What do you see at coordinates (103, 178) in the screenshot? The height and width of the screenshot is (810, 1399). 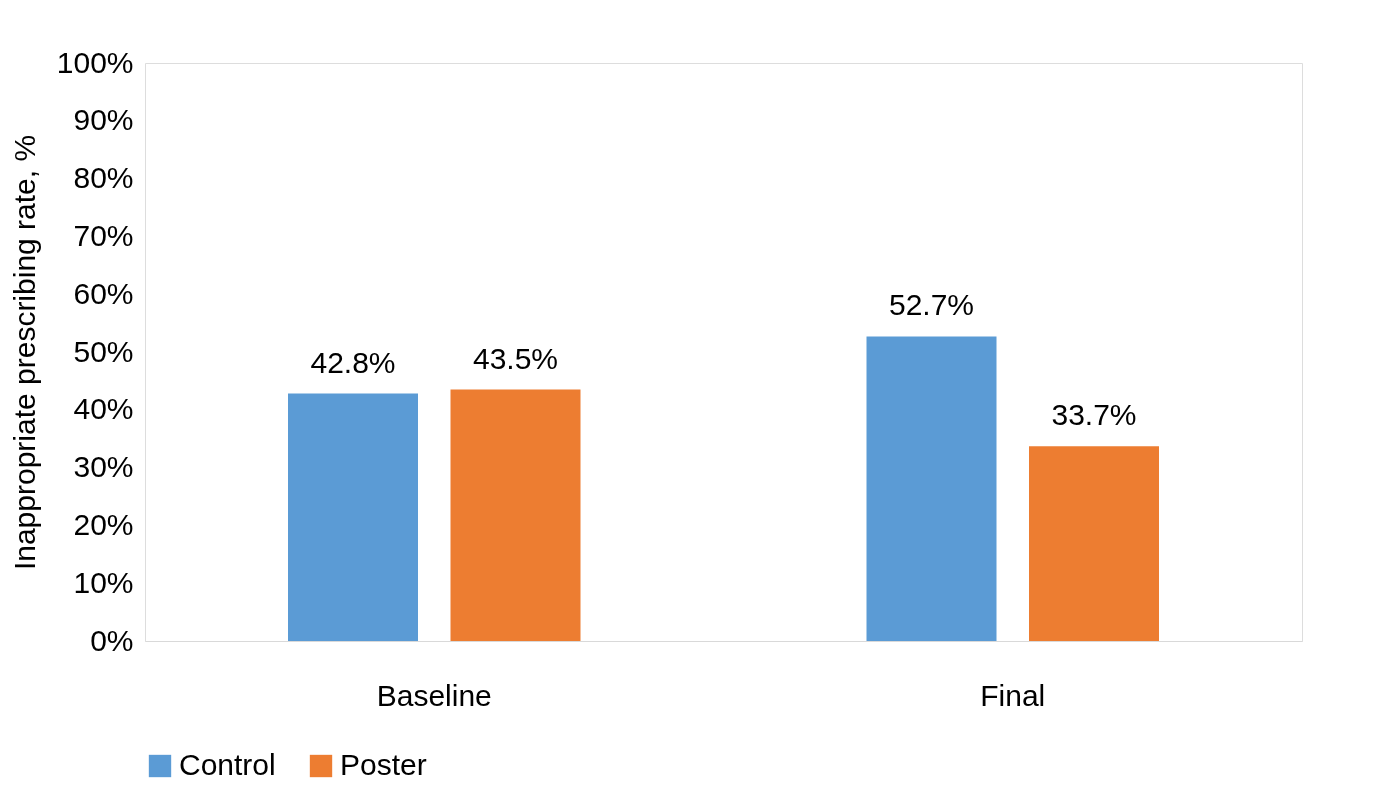 I see `y-tick-label: 80%` at bounding box center [103, 178].